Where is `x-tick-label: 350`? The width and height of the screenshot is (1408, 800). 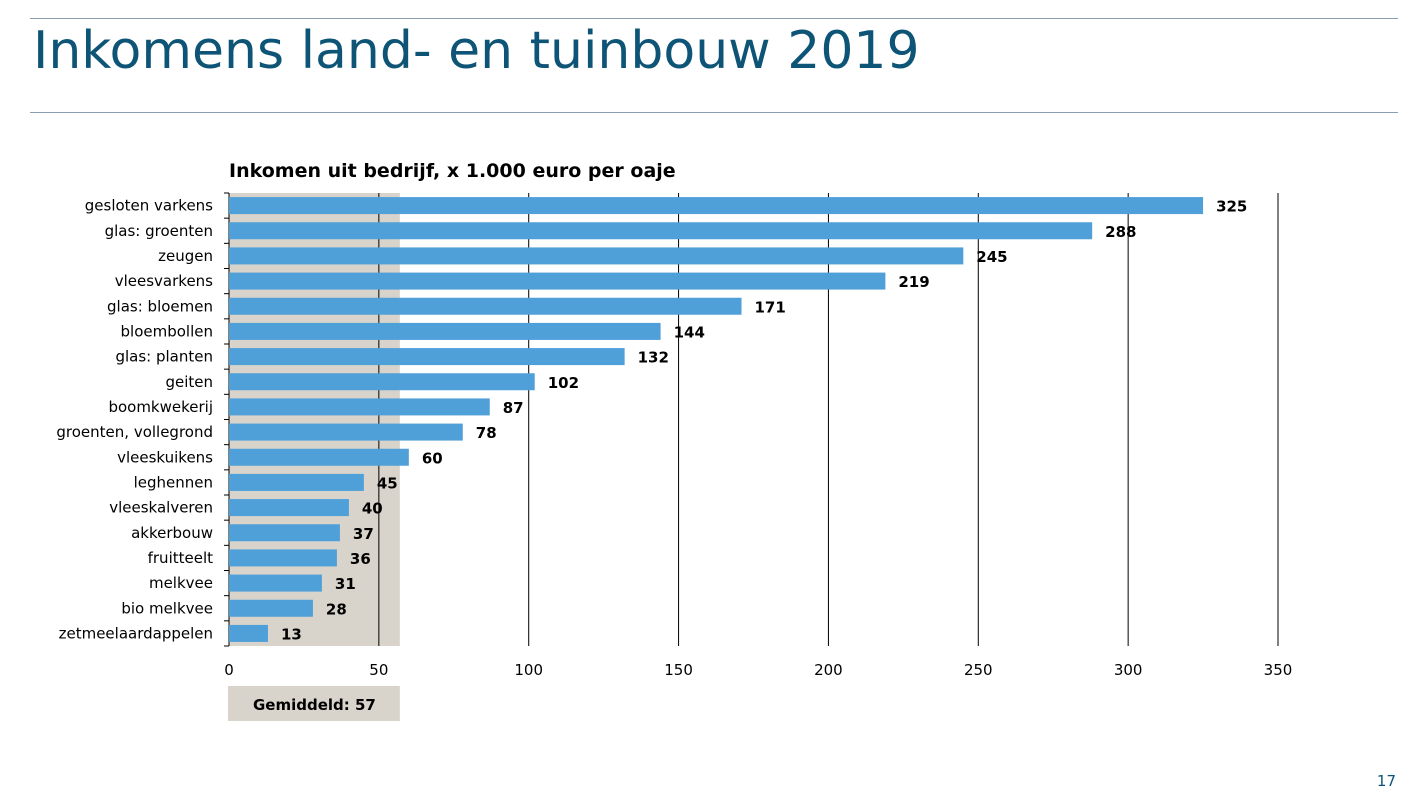 x-tick-label: 350 is located at coordinates (1278, 670).